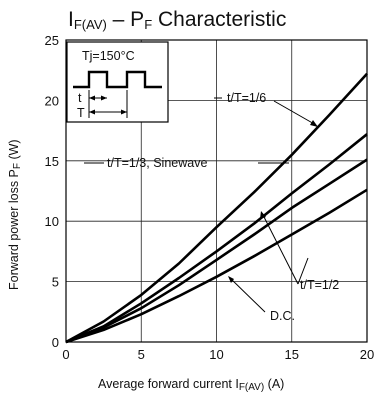 The image size is (377, 396). What do you see at coordinates (141, 354) in the screenshot?
I see `x-tick-label: 5` at bounding box center [141, 354].